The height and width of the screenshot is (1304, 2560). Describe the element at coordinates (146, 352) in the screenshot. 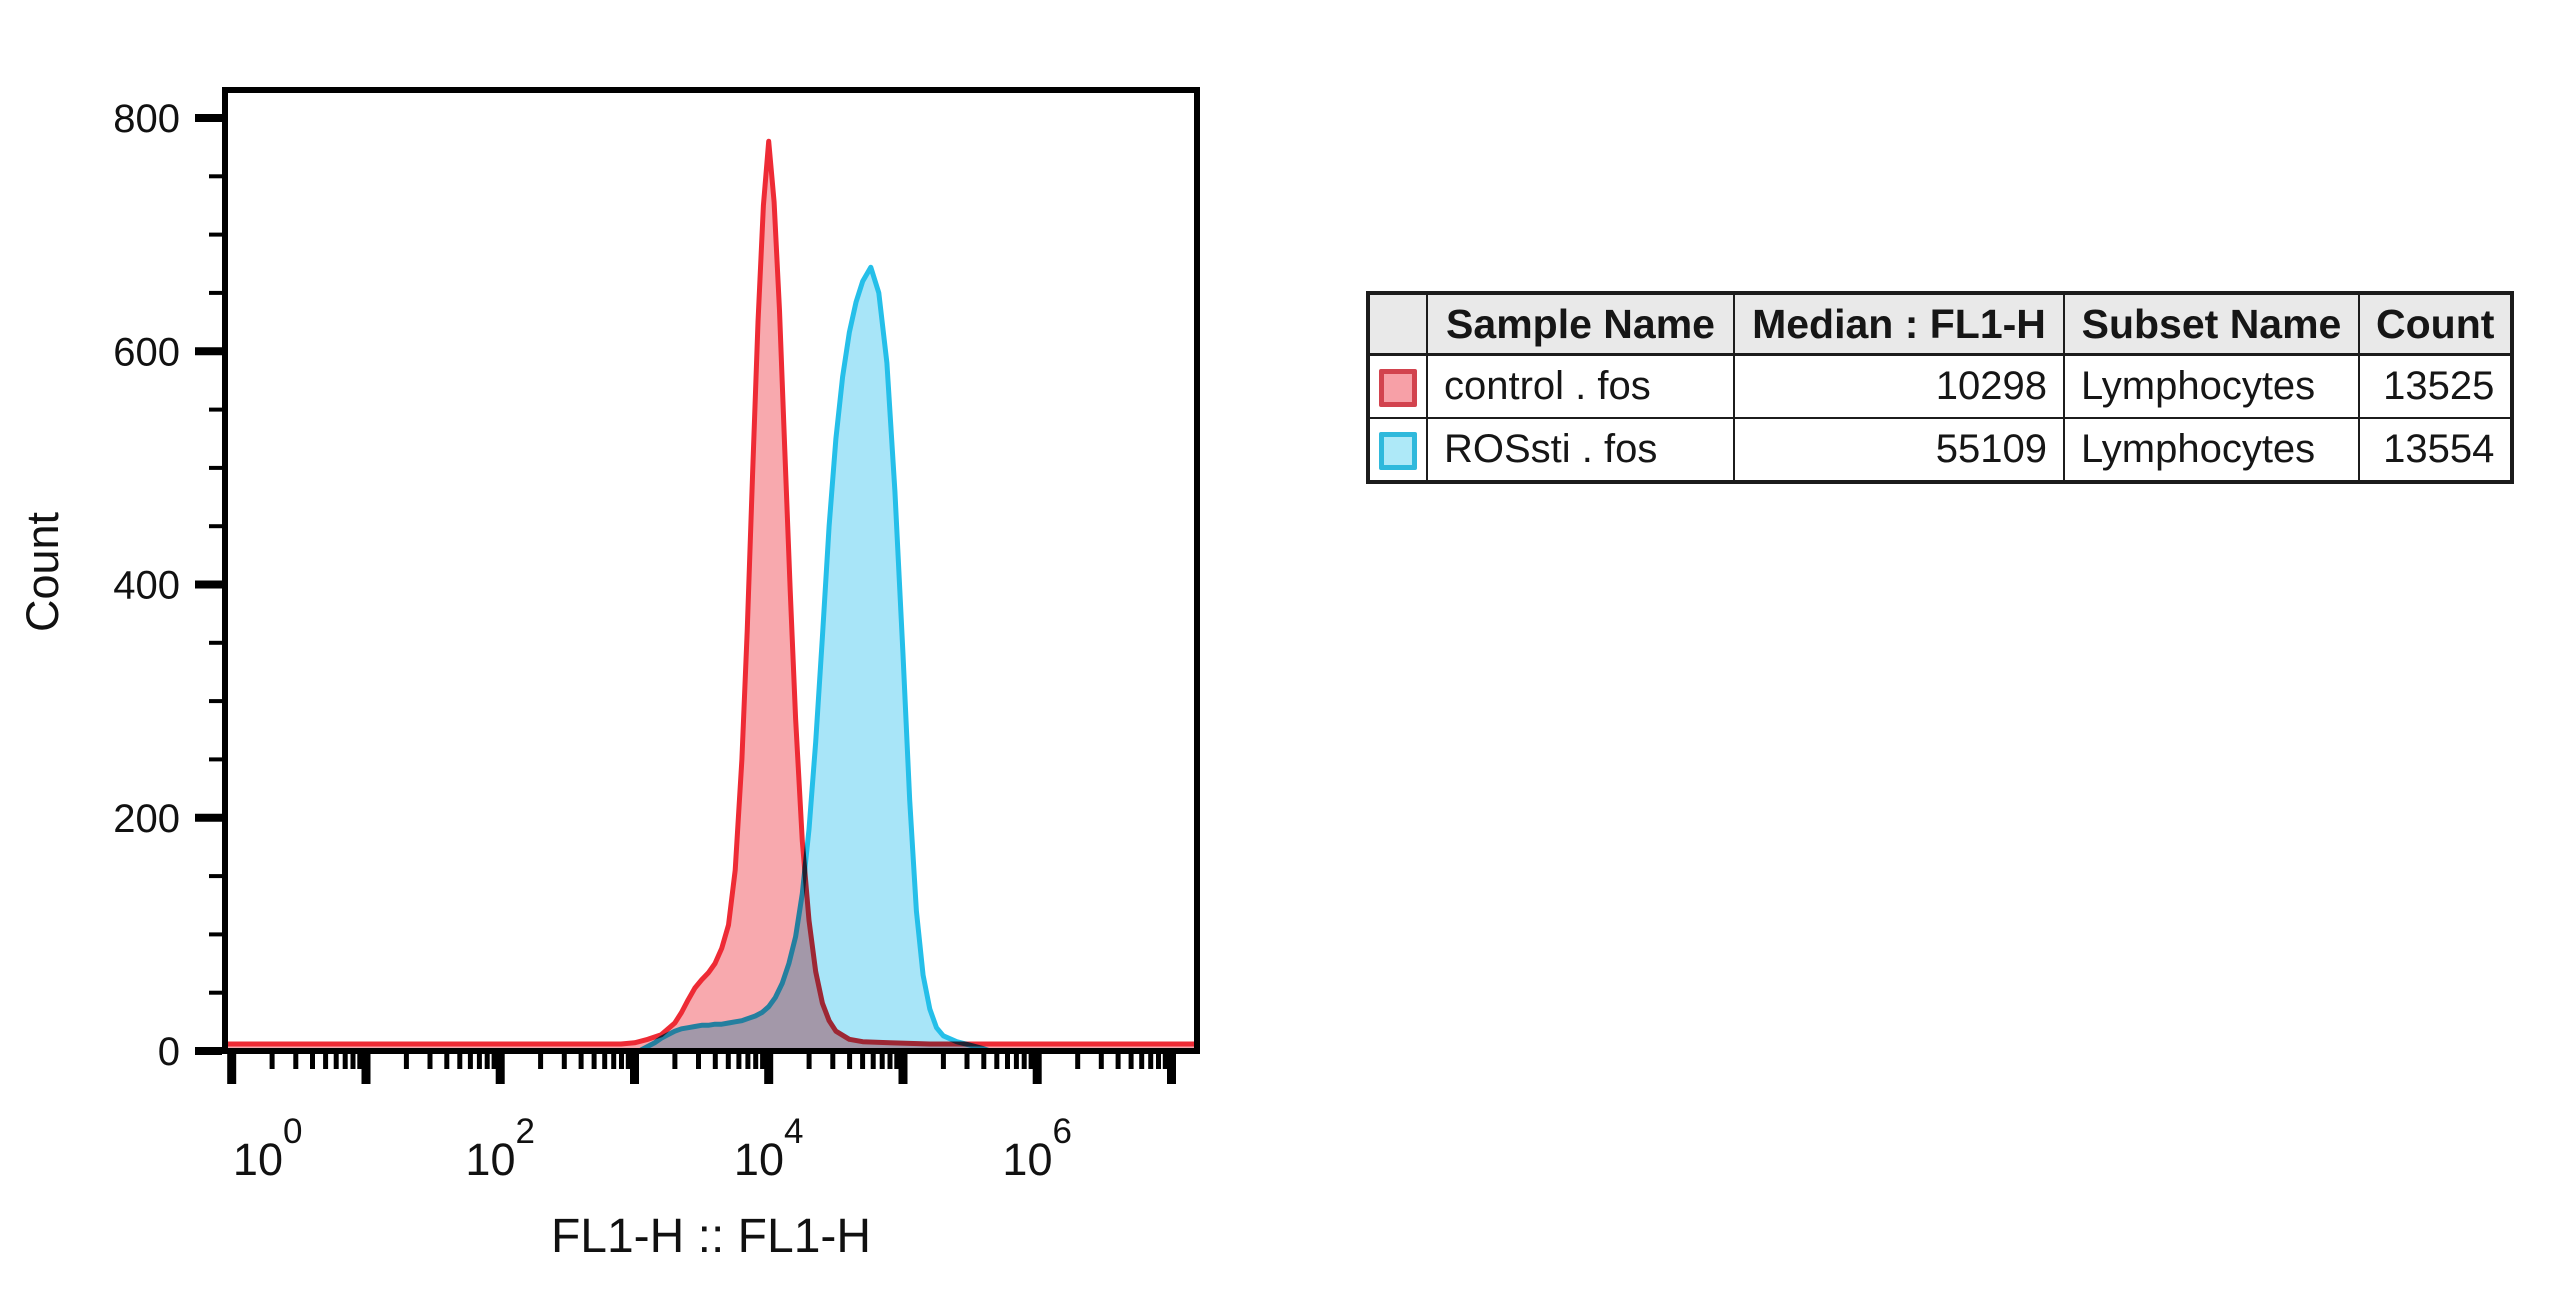

I see `y-tick-label: 600` at that location.